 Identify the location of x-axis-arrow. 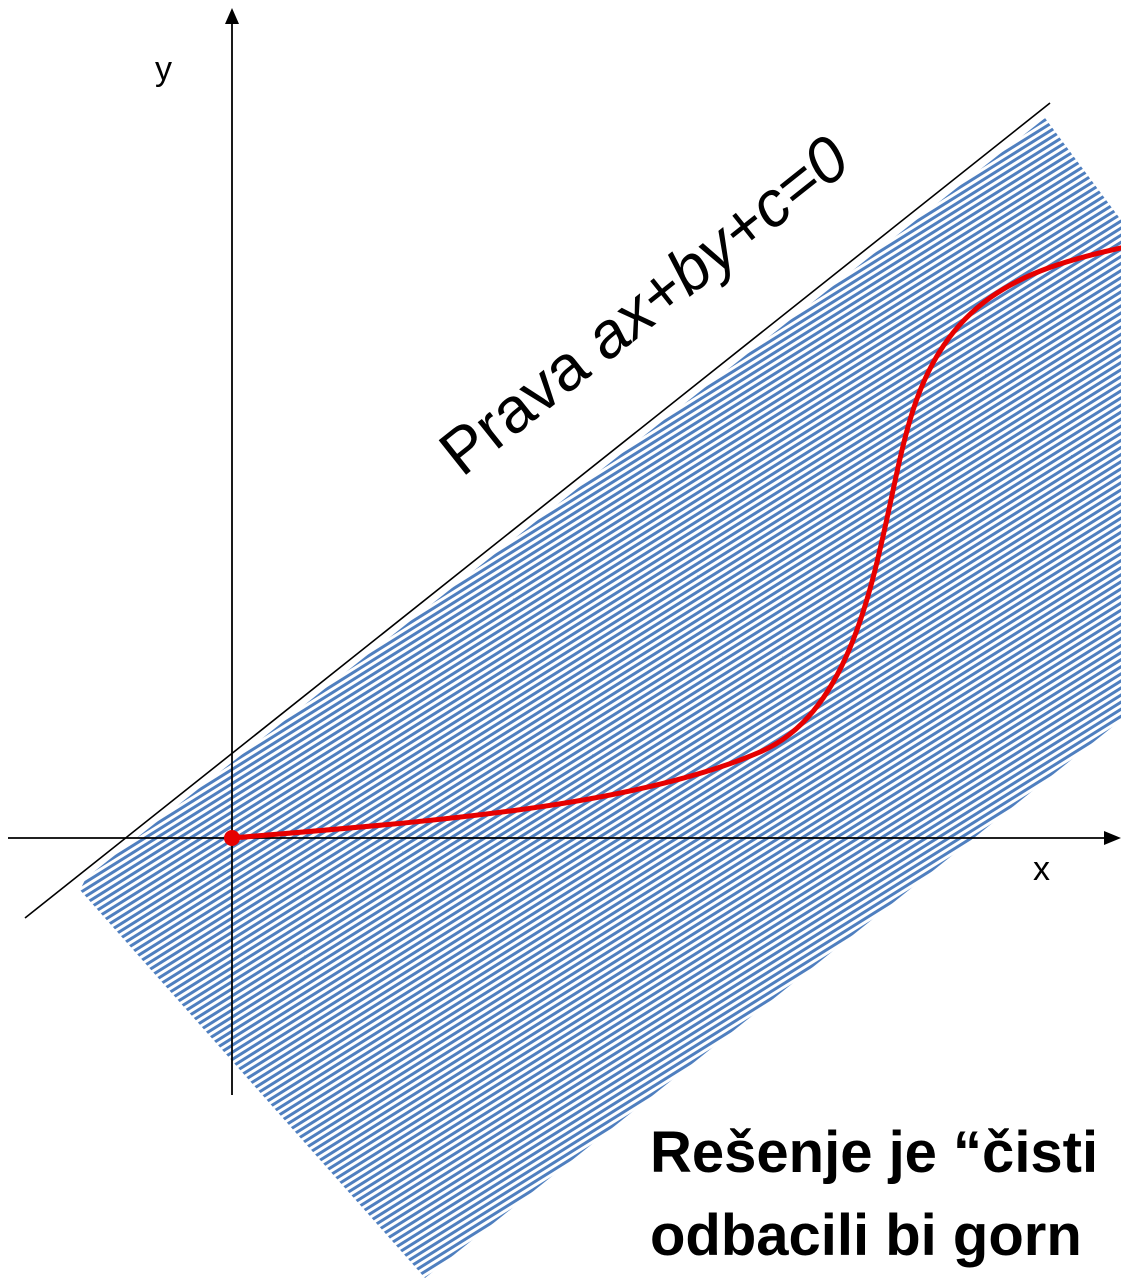
(1112, 838).